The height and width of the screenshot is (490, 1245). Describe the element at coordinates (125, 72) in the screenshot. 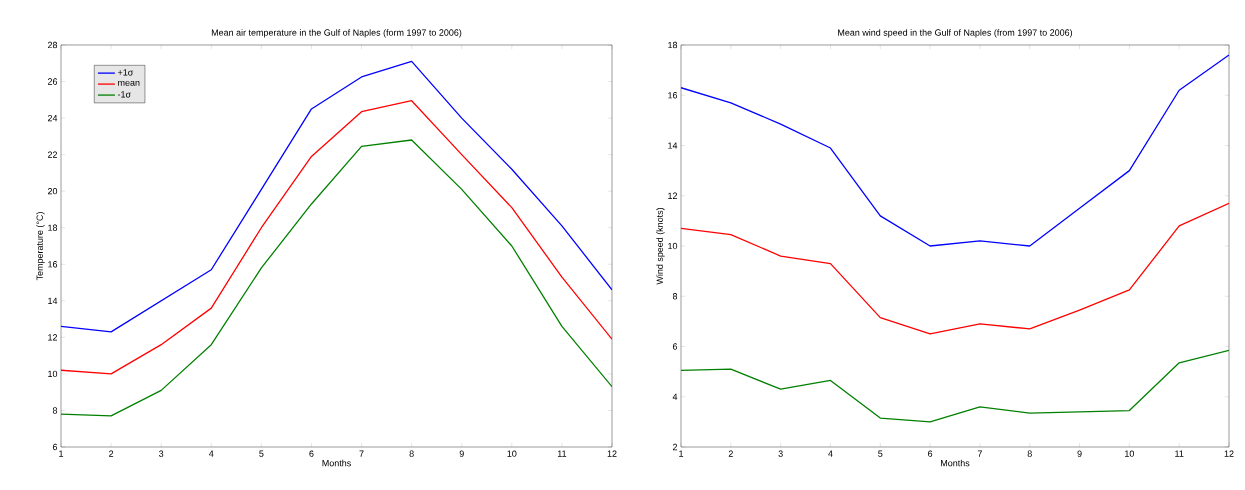

I see `legend-label: +1σ` at that location.